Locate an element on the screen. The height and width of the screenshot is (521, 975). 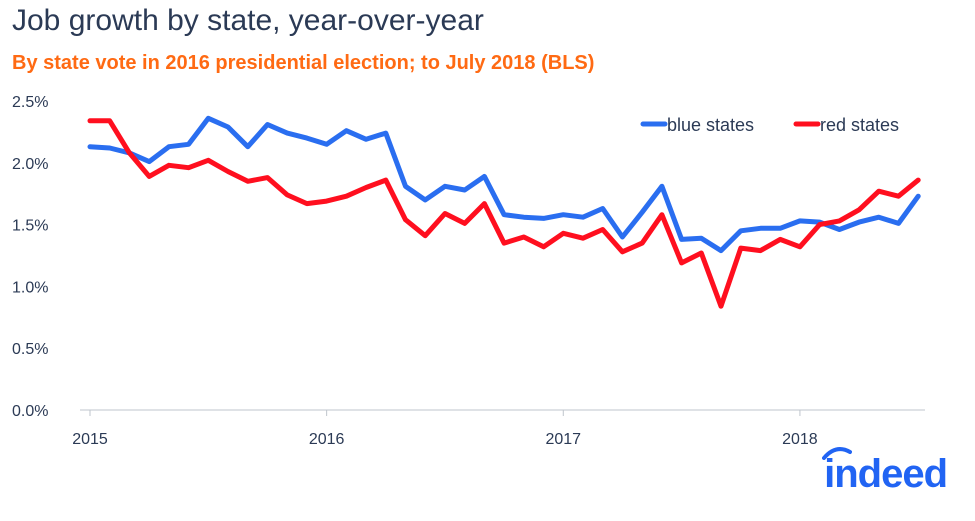
y-tick-label: 2.0% is located at coordinates (30, 164).